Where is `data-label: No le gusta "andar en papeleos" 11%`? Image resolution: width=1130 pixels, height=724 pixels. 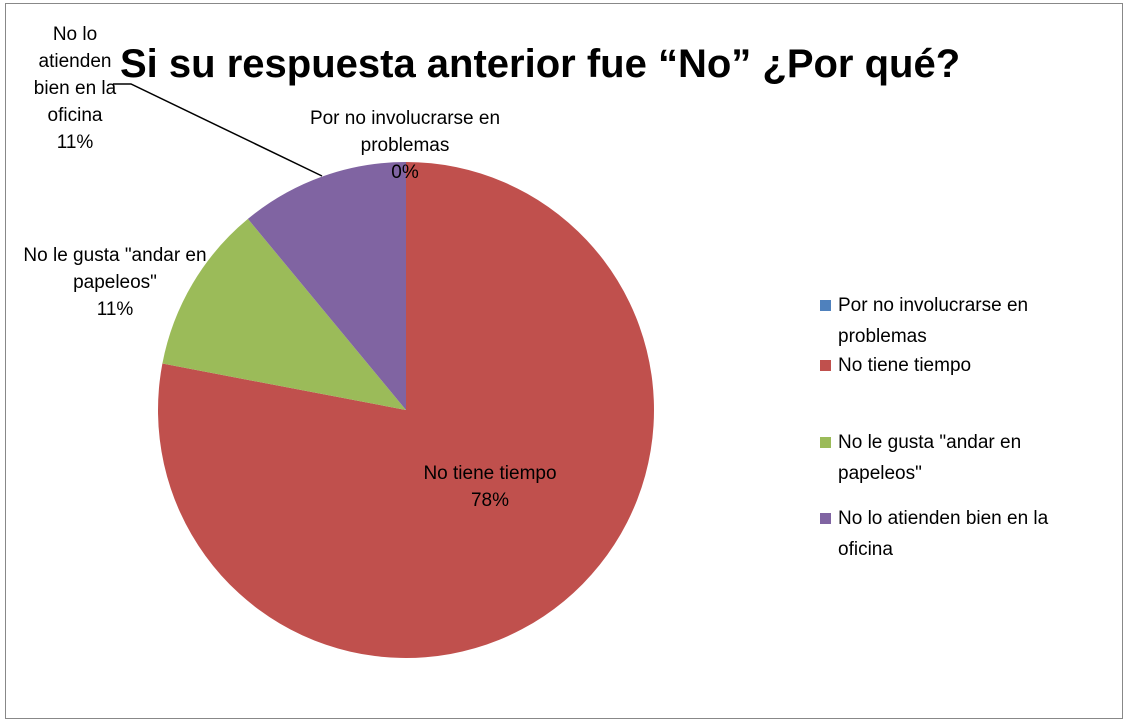
data-label: No le gusta "andar en papeleos" 11% is located at coordinates (115, 282).